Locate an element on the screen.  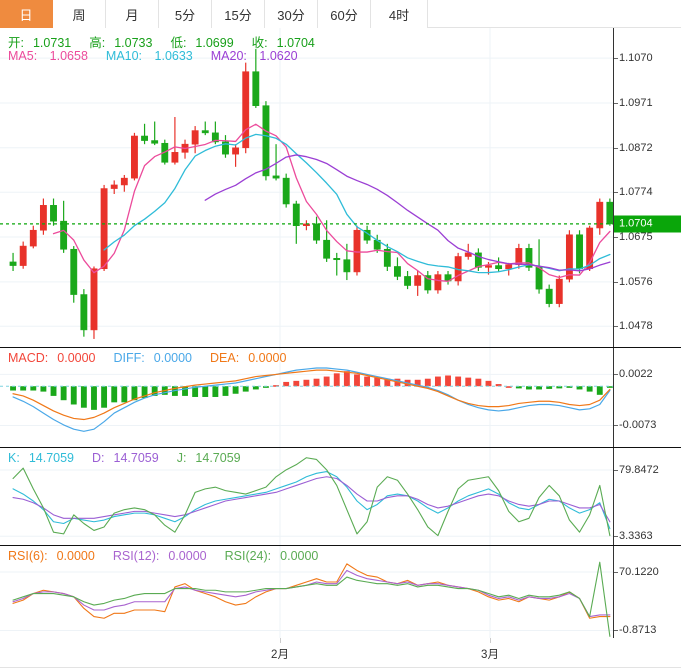
tab-60min: 60分 is located at coordinates (344, 14).